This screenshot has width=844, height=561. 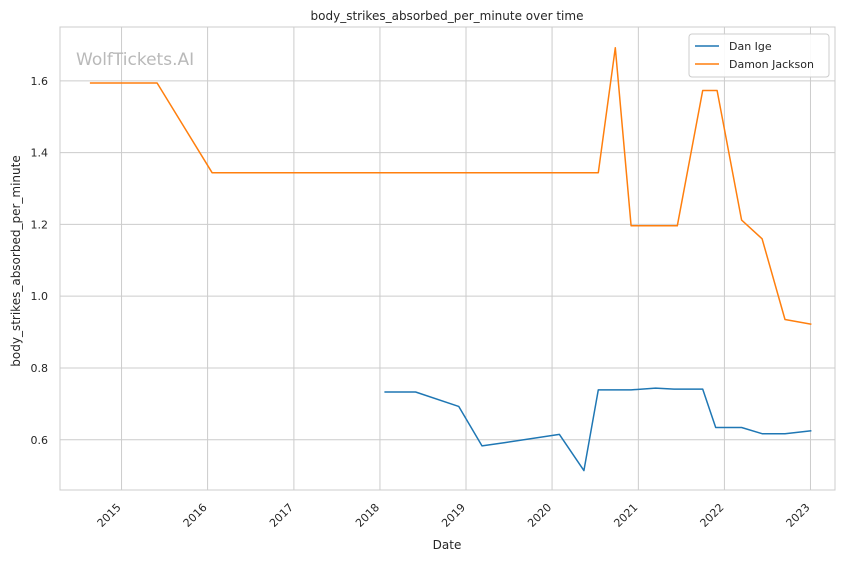 What do you see at coordinates (135, 60) in the screenshot?
I see `watermark: WolfTickets.AI` at bounding box center [135, 60].